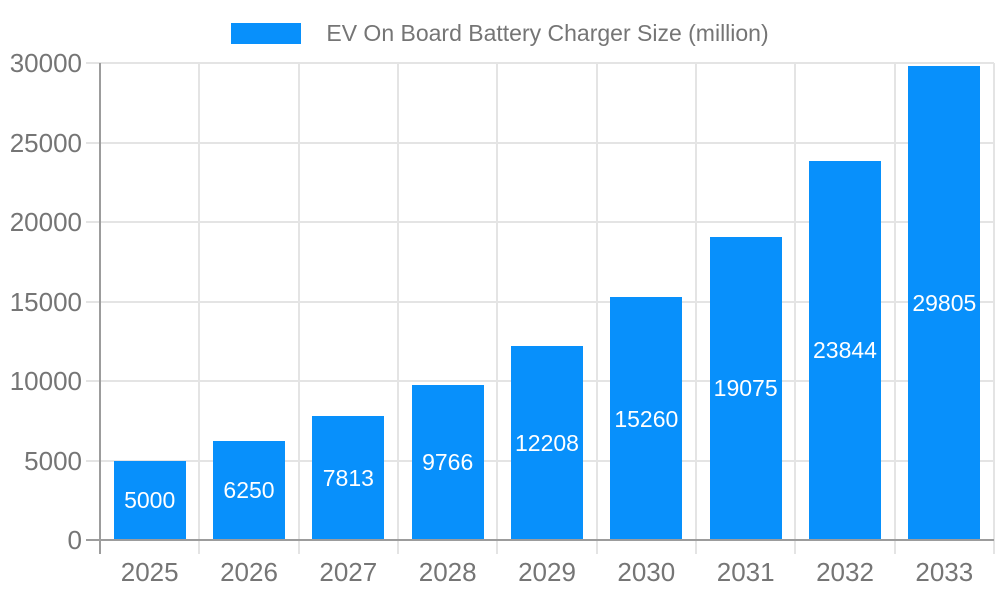  I want to click on bar-2028: 9766, so click(447, 462).